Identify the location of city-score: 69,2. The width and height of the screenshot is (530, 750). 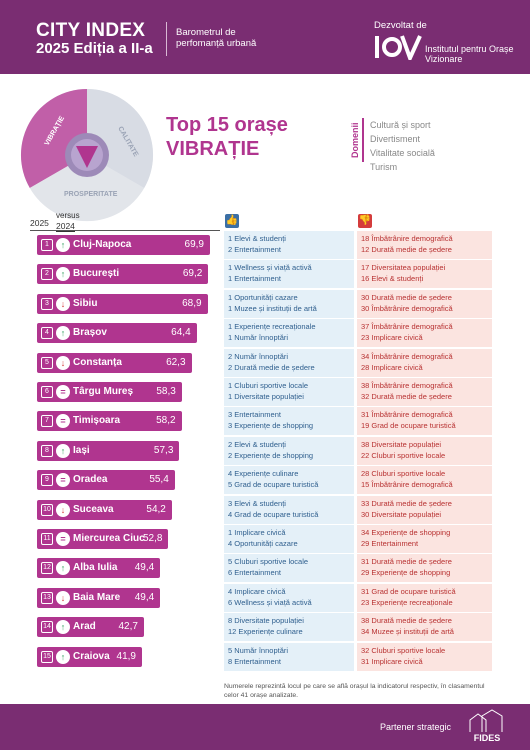
(192, 274).